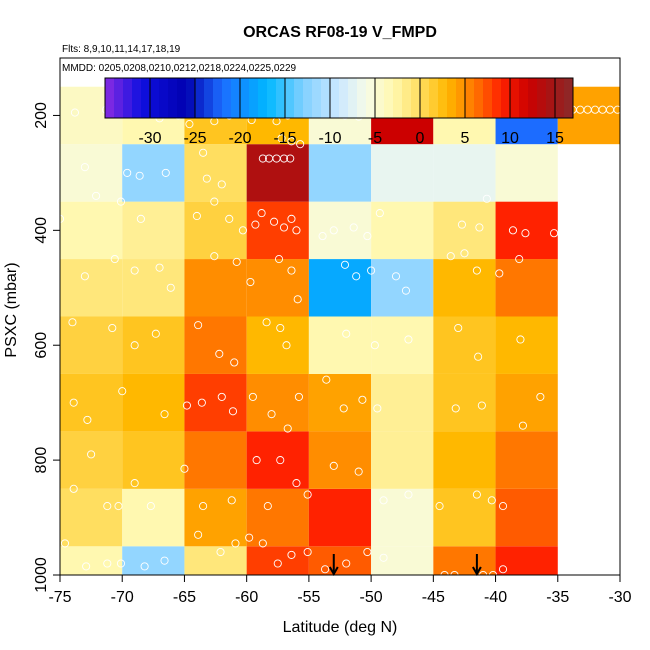 Image resolution: width=650 pixels, height=650 pixels. Describe the element at coordinates (495, 597) in the screenshot. I see `x-tick-label: -40` at that location.